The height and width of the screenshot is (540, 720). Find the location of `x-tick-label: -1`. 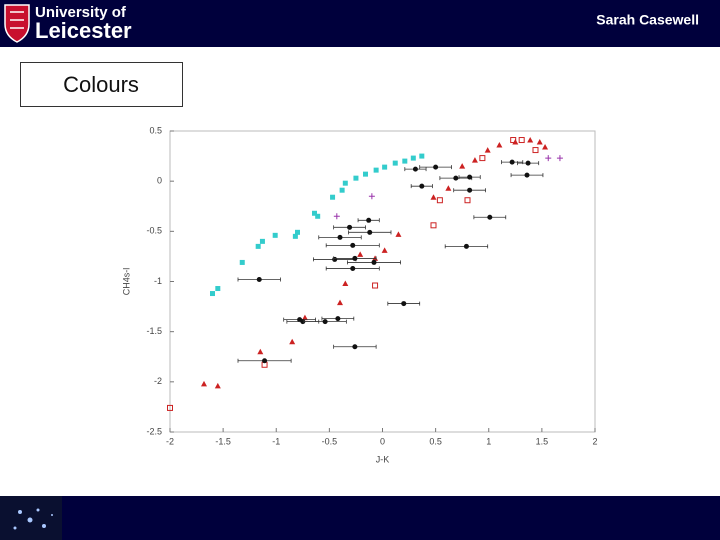

x-tick-label: -1 is located at coordinates (276, 441).